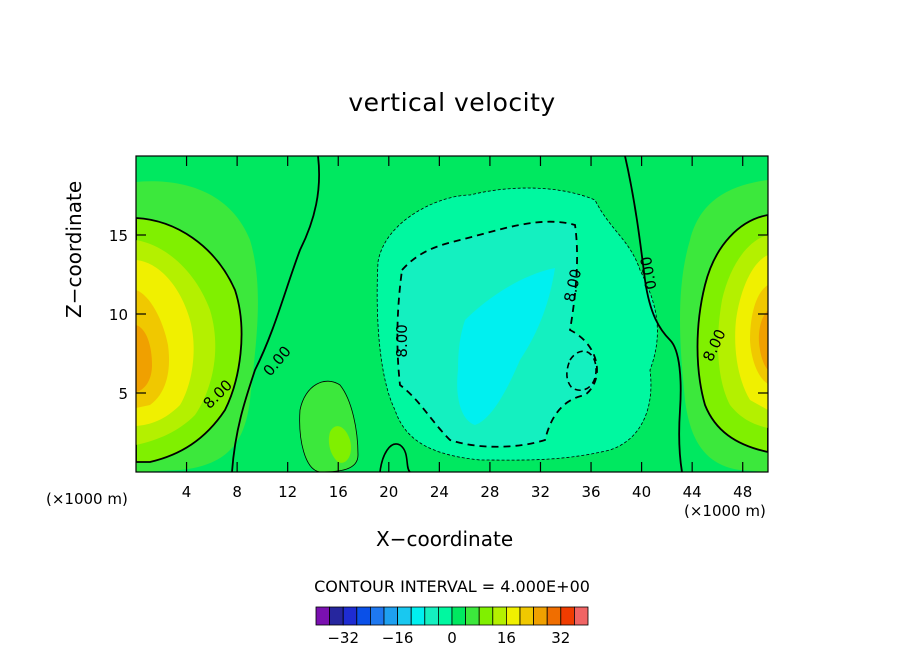  What do you see at coordinates (590, 492) in the screenshot?
I see `x-tick-label: 36` at bounding box center [590, 492].